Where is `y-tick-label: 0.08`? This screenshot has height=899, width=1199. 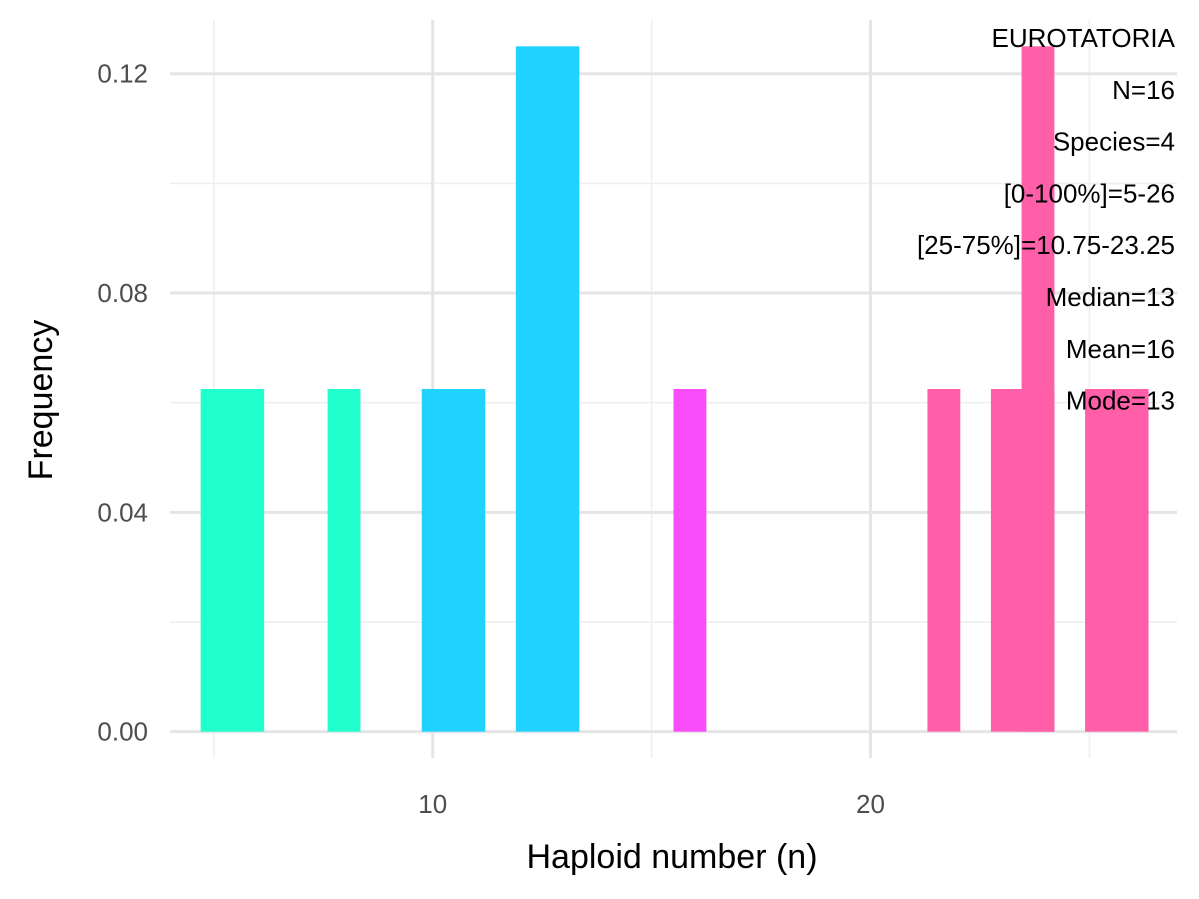
y-tick-label: 0.08 is located at coordinates (122, 293).